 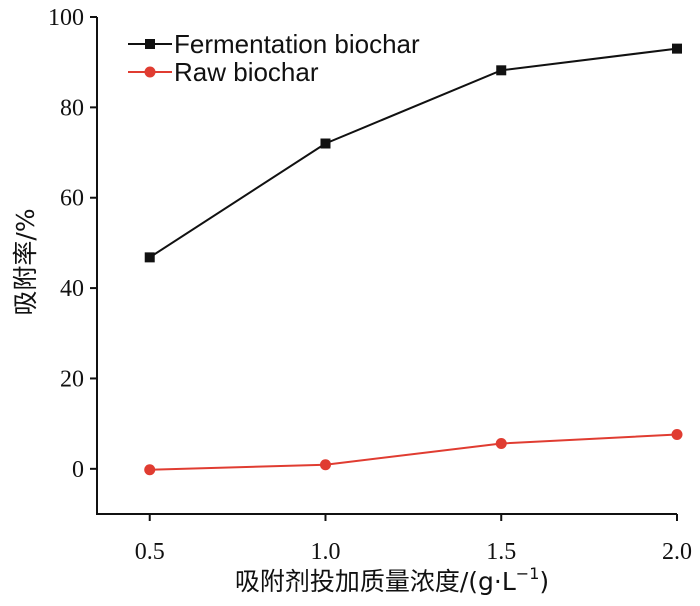 What do you see at coordinates (72, 108) in the screenshot?
I see `y-tick-label: 80` at bounding box center [72, 108].